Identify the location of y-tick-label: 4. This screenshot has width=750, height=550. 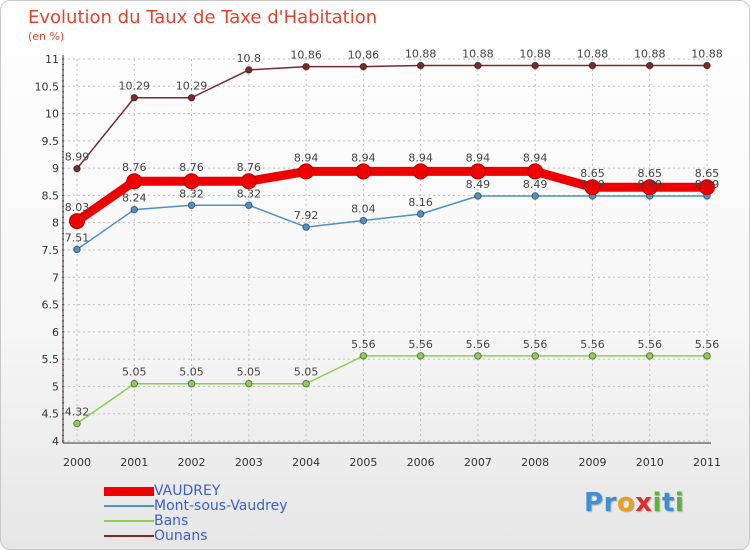
(55, 441).